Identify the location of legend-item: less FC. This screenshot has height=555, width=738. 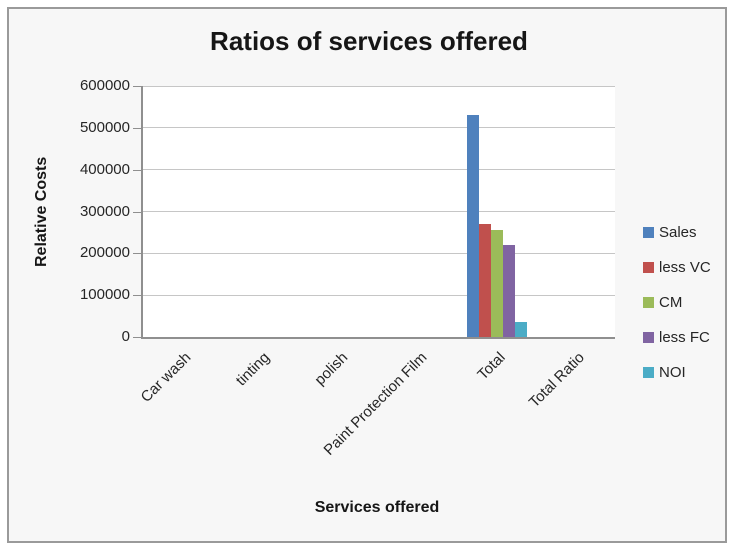
(677, 337).